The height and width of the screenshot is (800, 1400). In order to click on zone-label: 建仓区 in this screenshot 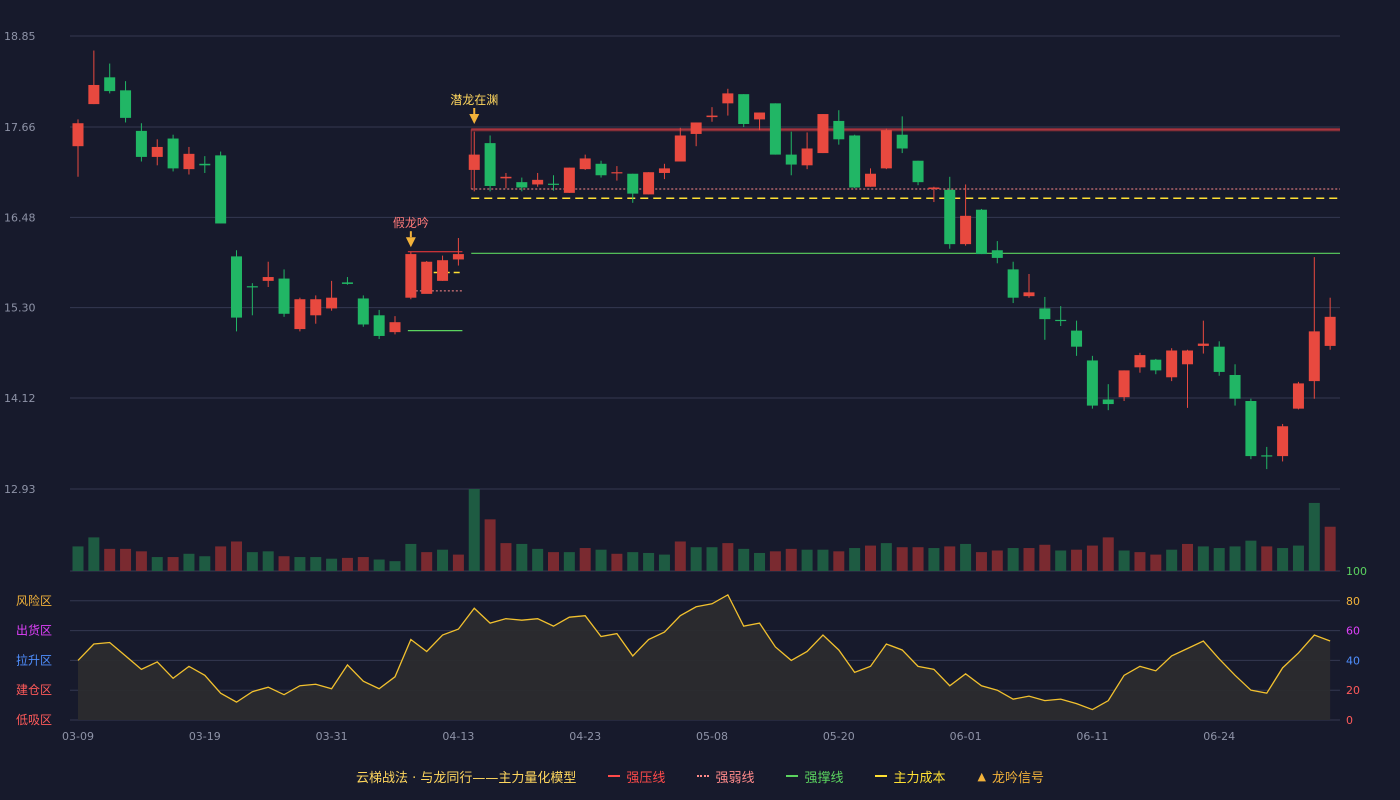, I will do `click(34, 690)`.